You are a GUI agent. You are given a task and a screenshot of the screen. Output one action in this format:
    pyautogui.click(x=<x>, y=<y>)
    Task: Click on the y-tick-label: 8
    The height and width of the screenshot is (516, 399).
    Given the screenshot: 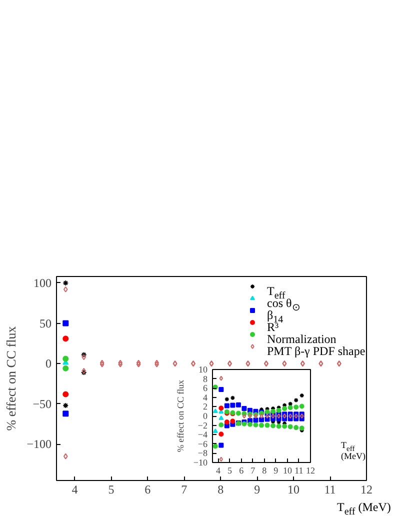 What is the action you would take?
    pyautogui.click(x=205, y=379)
    